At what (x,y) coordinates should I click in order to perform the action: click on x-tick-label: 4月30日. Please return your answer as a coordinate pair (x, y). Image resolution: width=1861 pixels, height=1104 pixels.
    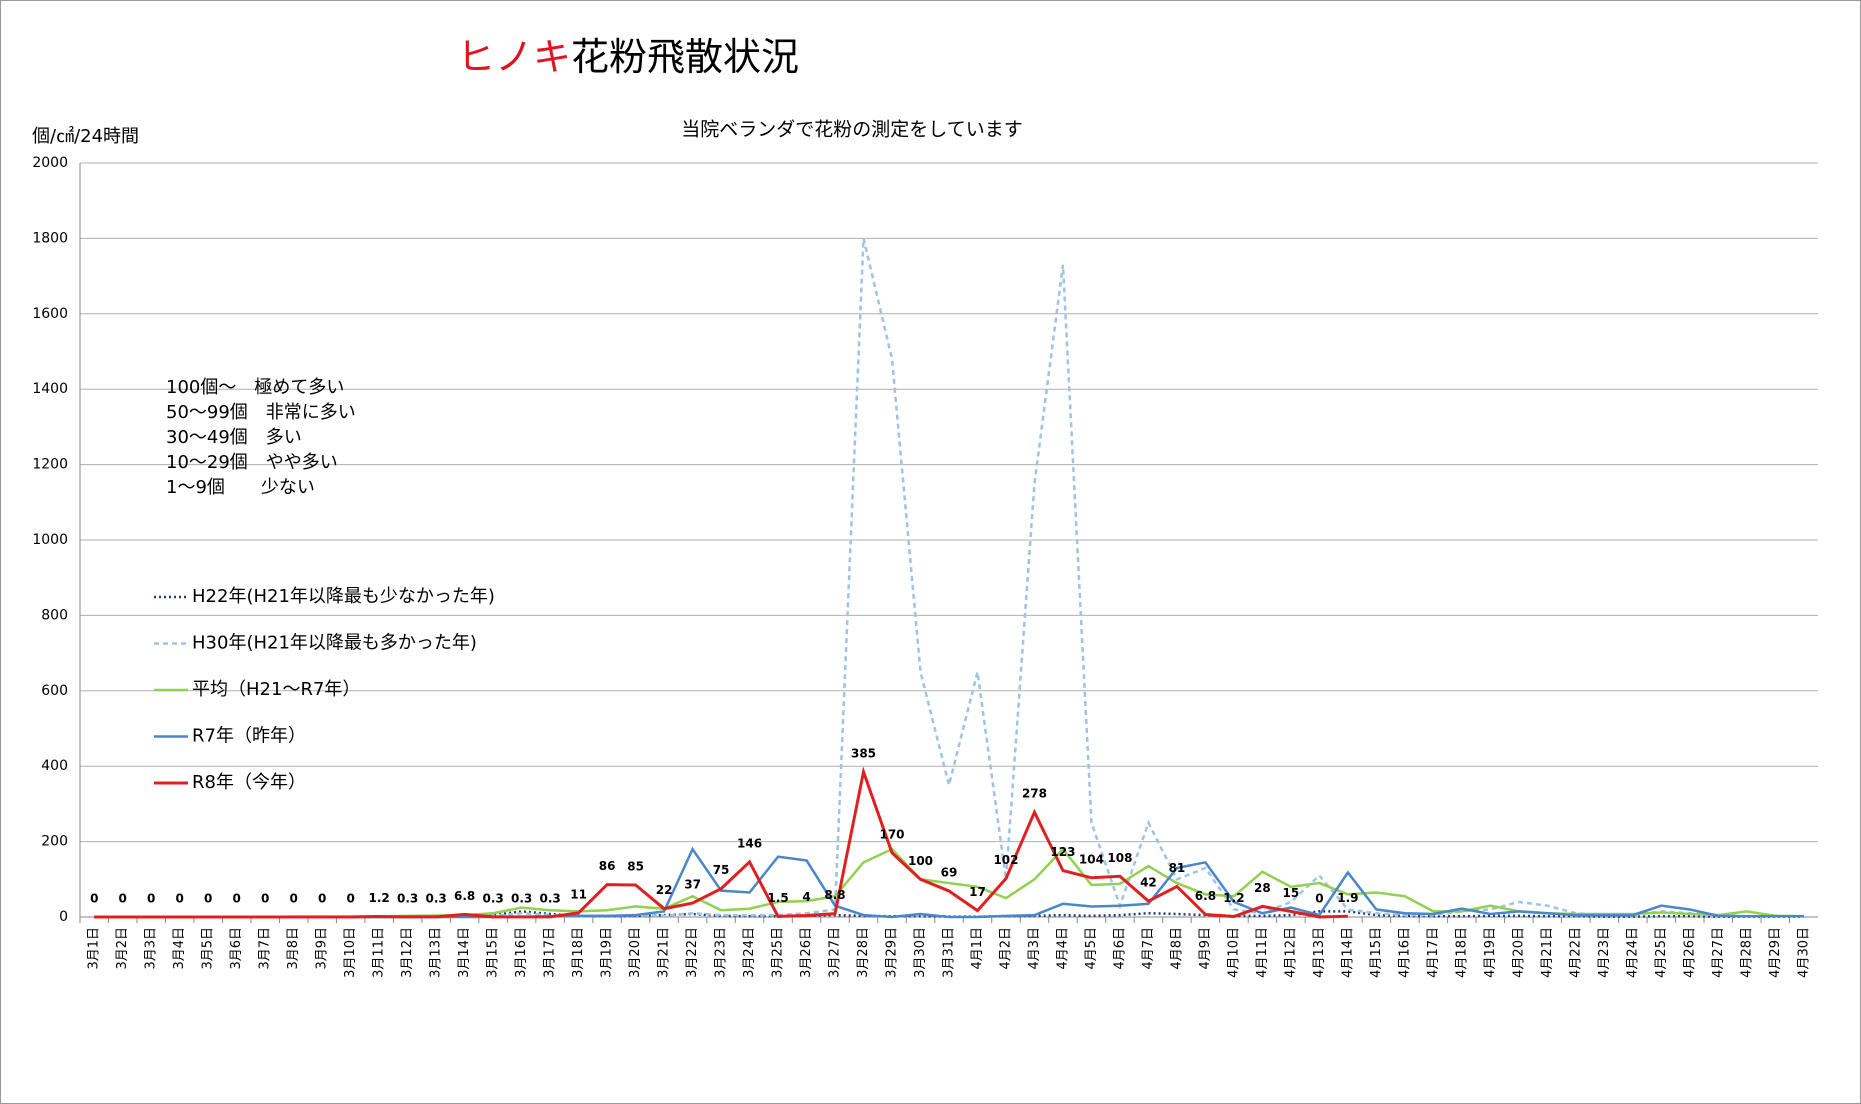
    Looking at the image, I should click on (1803, 952).